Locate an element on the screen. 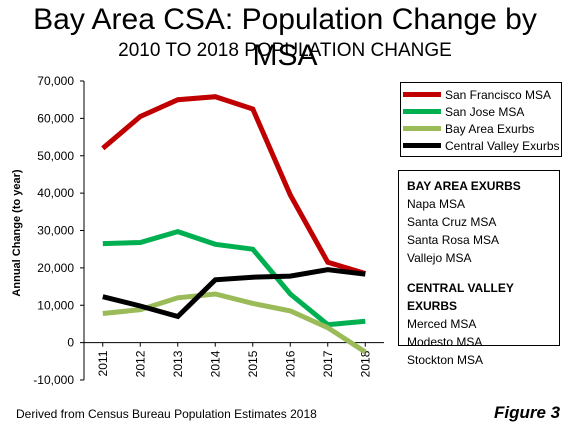 The height and width of the screenshot is (428, 570). legend-label-central-valley-exurbs: Central Valley Exurbs is located at coordinates (502, 145).